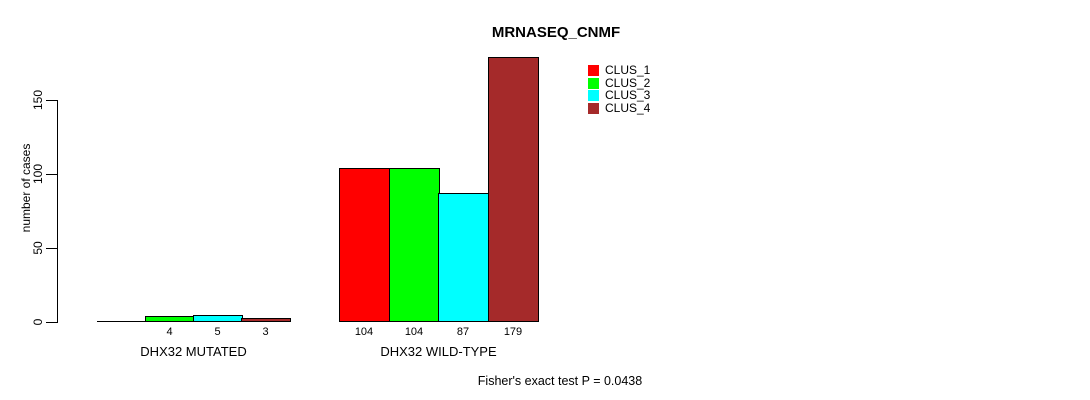 This screenshot has height=400, width=1090. Describe the element at coordinates (438, 351) in the screenshot. I see `group-label: DHX32 WILD-TYPE` at that location.